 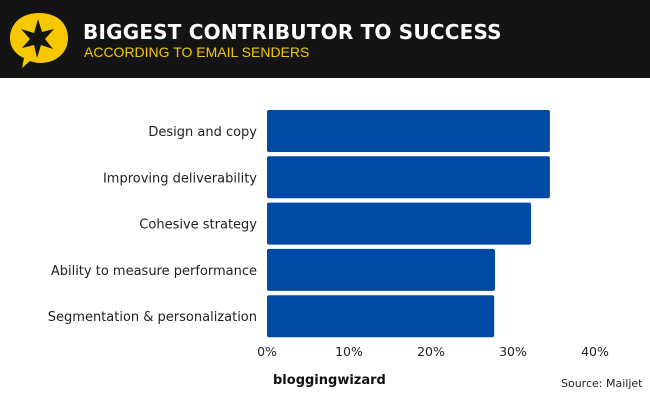 What do you see at coordinates (513, 351) in the screenshot?
I see `x-tick-label: 30%` at bounding box center [513, 351].